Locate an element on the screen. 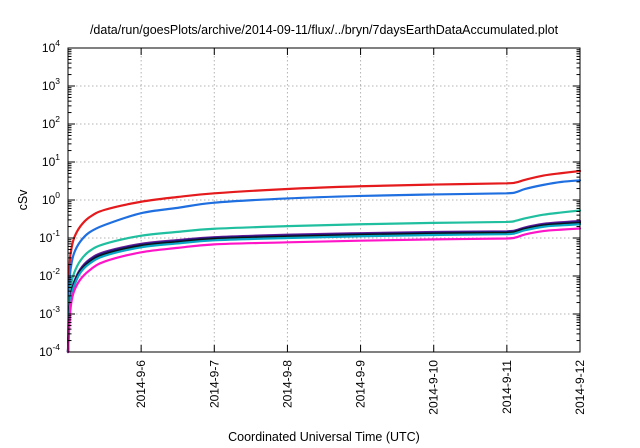  x-axis-label: Coordinated Universal Time (UTC) is located at coordinates (324, 437).